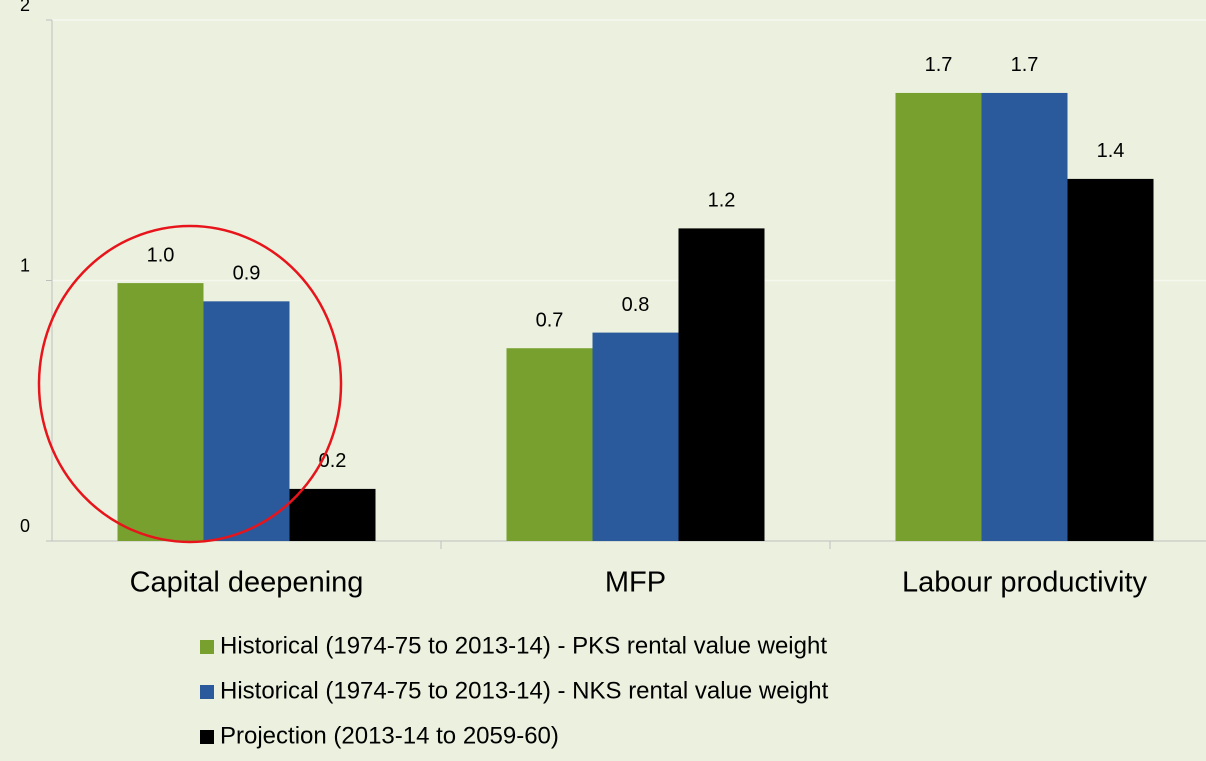 The width and height of the screenshot is (1206, 761). Describe the element at coordinates (161, 255) in the screenshot. I see `value-label: 1.0` at that location.